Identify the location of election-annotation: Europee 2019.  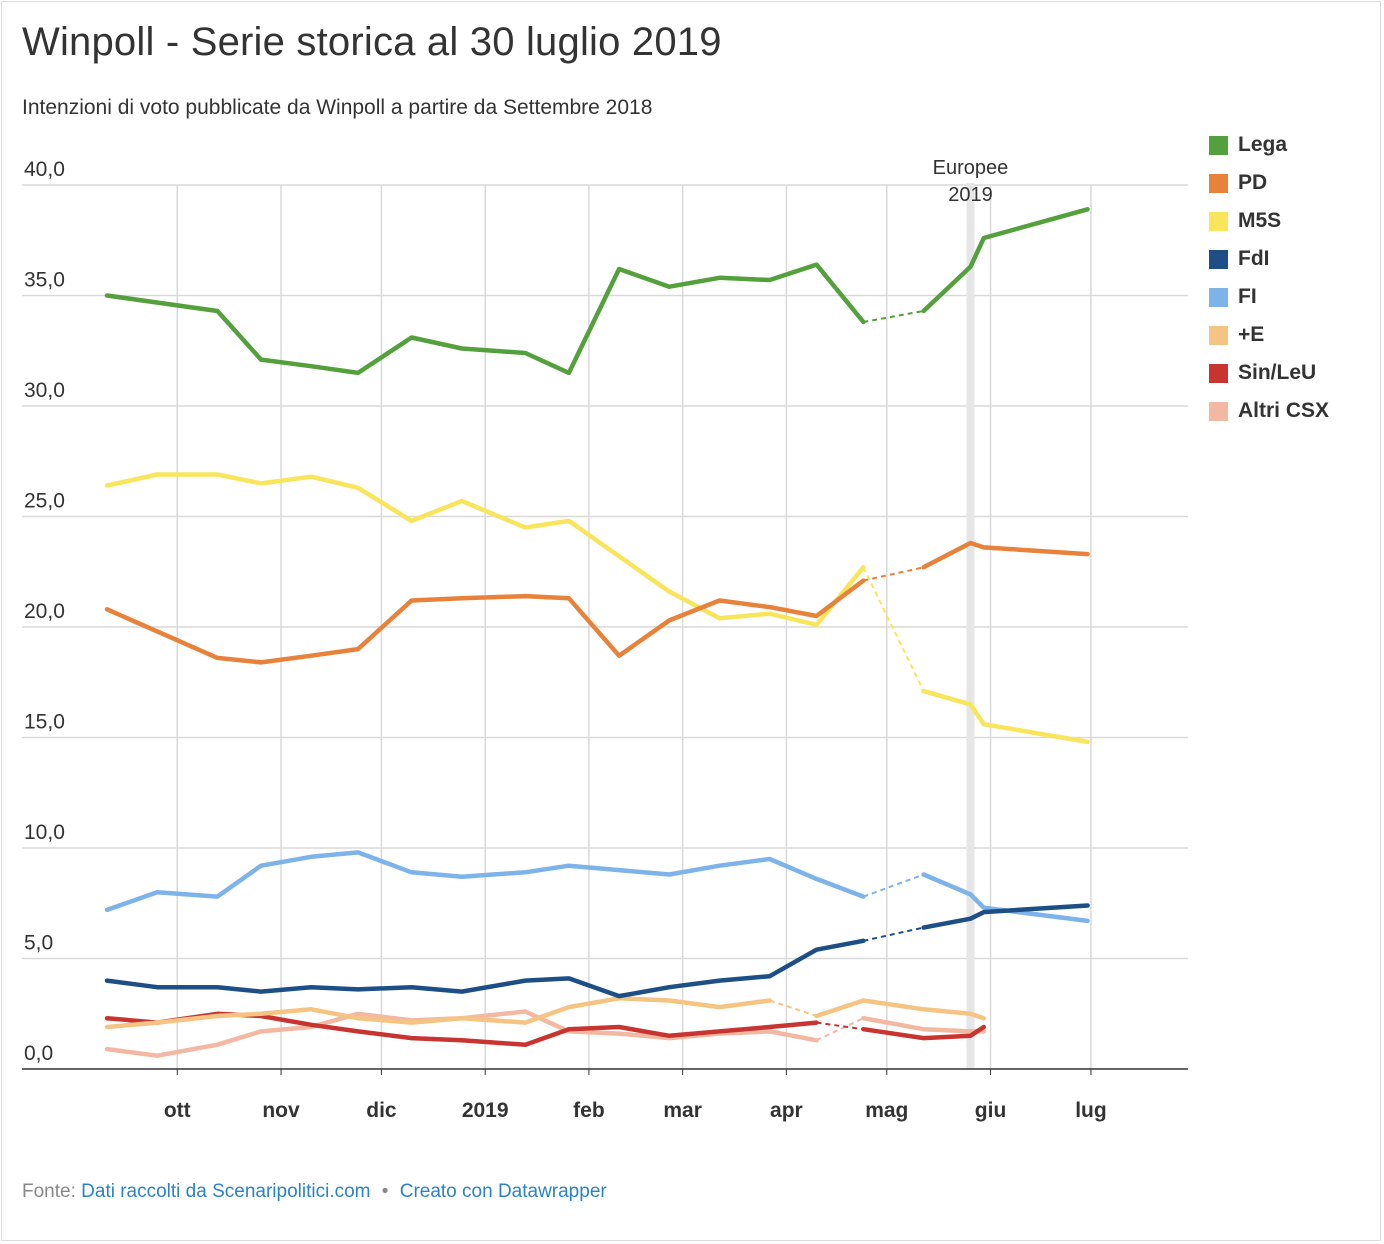
(971, 613).